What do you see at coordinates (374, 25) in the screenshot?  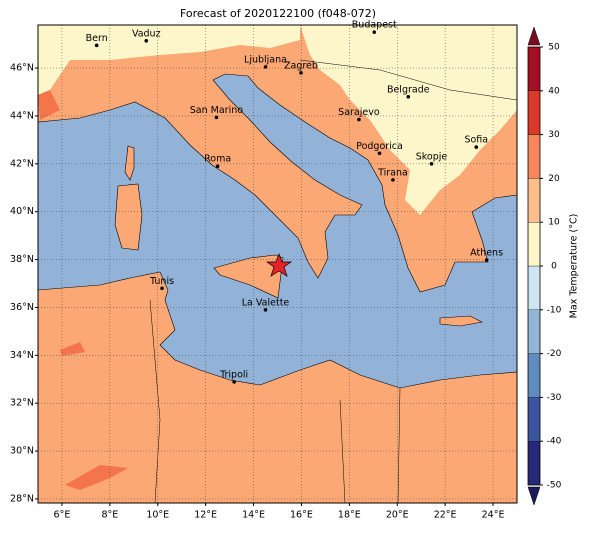 I see `city-label: Budapest` at bounding box center [374, 25].